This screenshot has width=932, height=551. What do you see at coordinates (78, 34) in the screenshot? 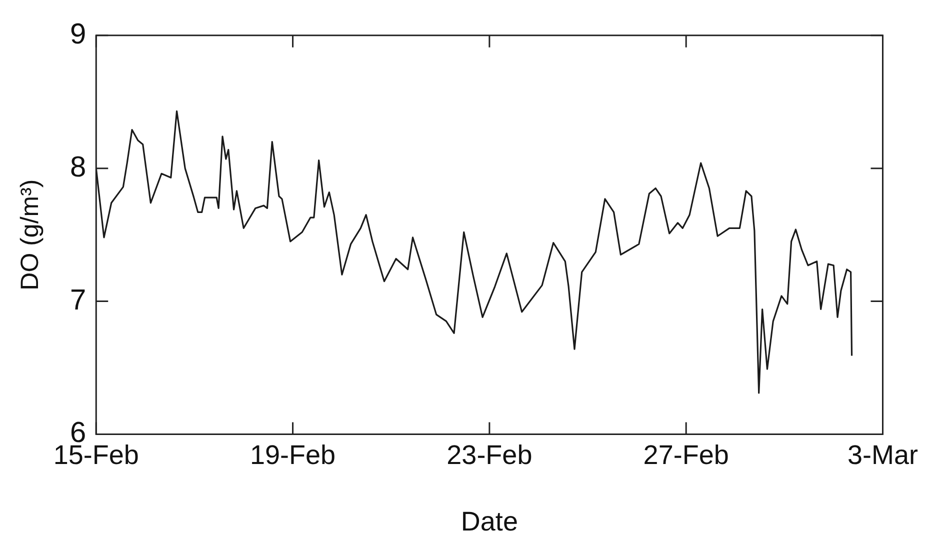
I see `y-tick-label: 9` at bounding box center [78, 34].